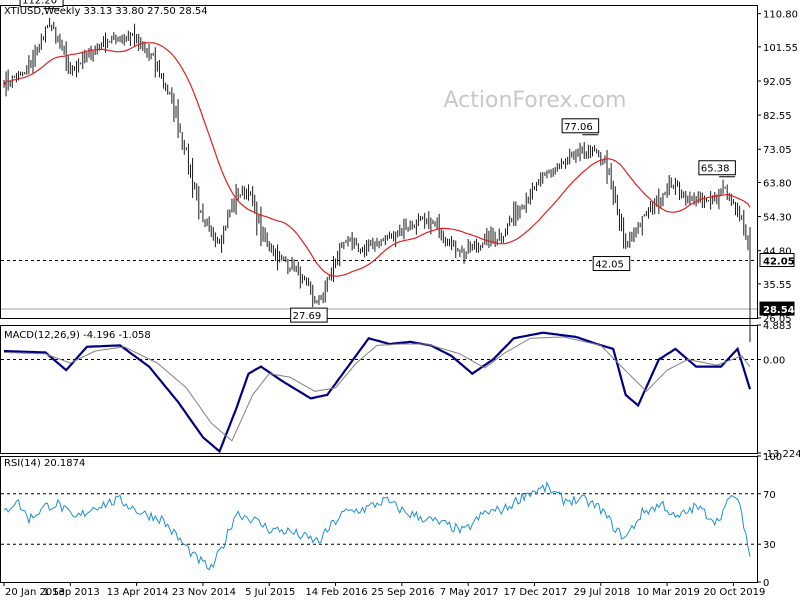  Describe the element at coordinates (204, 592) in the screenshot. I see `x-tick-label: 23 Nov 2014` at that location.